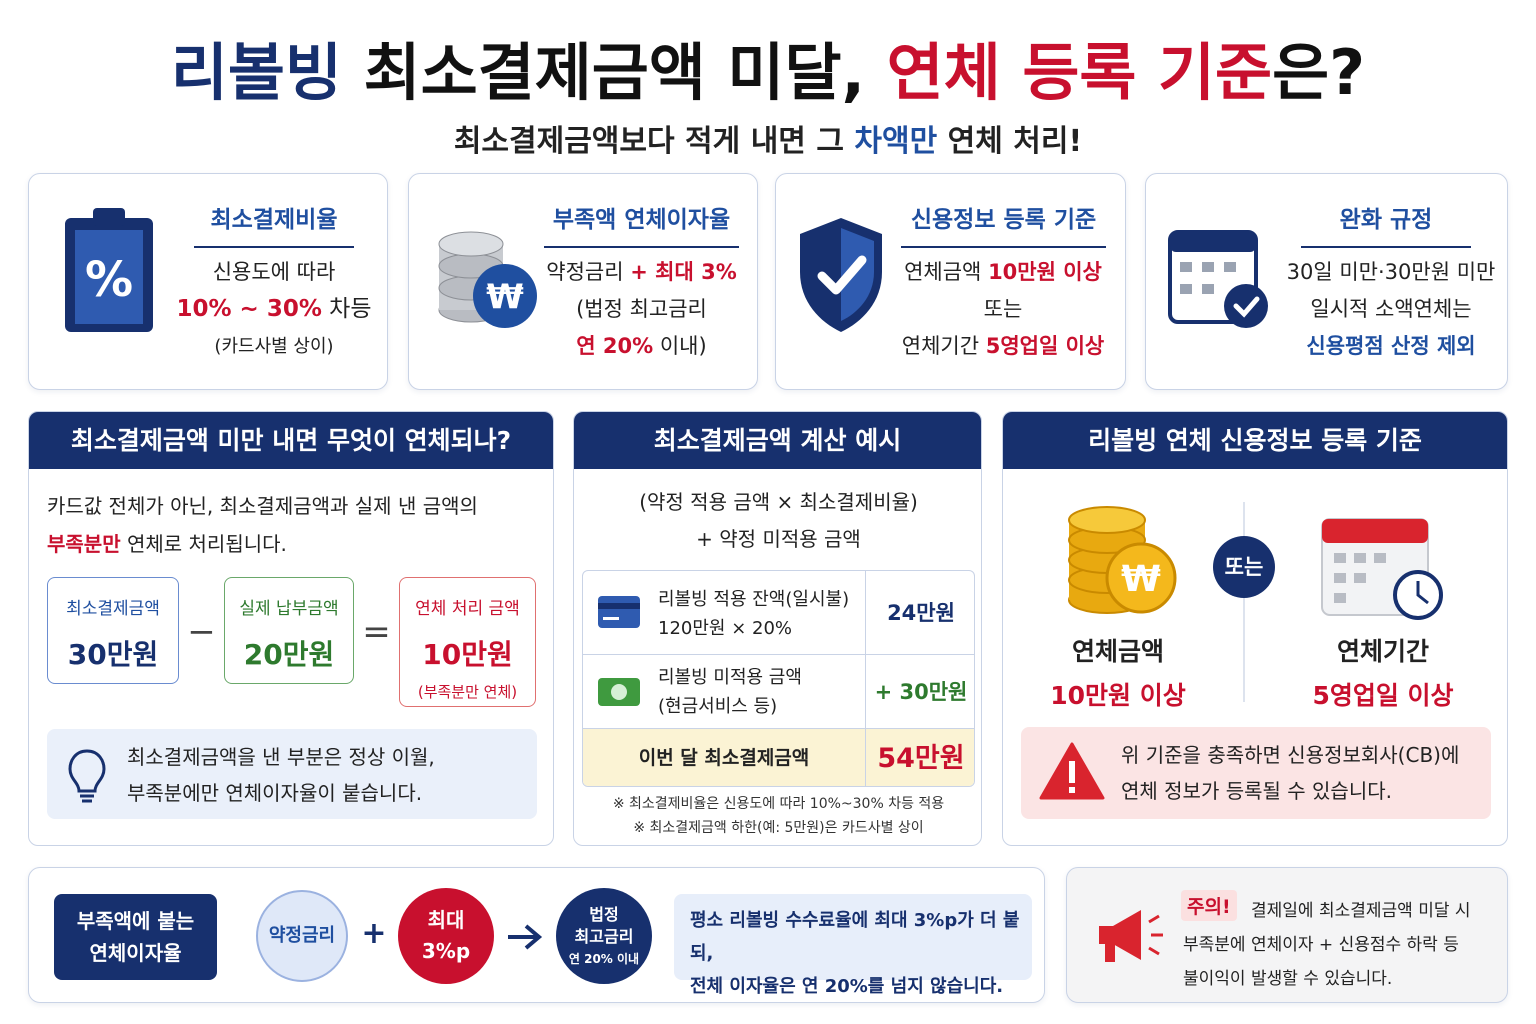 Image resolution: width=1536 pixels, height=1024 pixels. Describe the element at coordinates (113, 609) in the screenshot. I see `box-label: 최소결제금액` at that location.